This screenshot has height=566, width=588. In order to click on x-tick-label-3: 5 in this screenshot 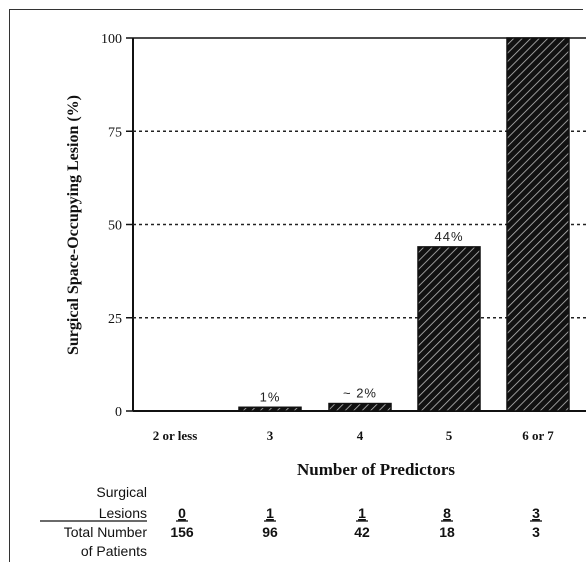, I will do `click(449, 435)`.